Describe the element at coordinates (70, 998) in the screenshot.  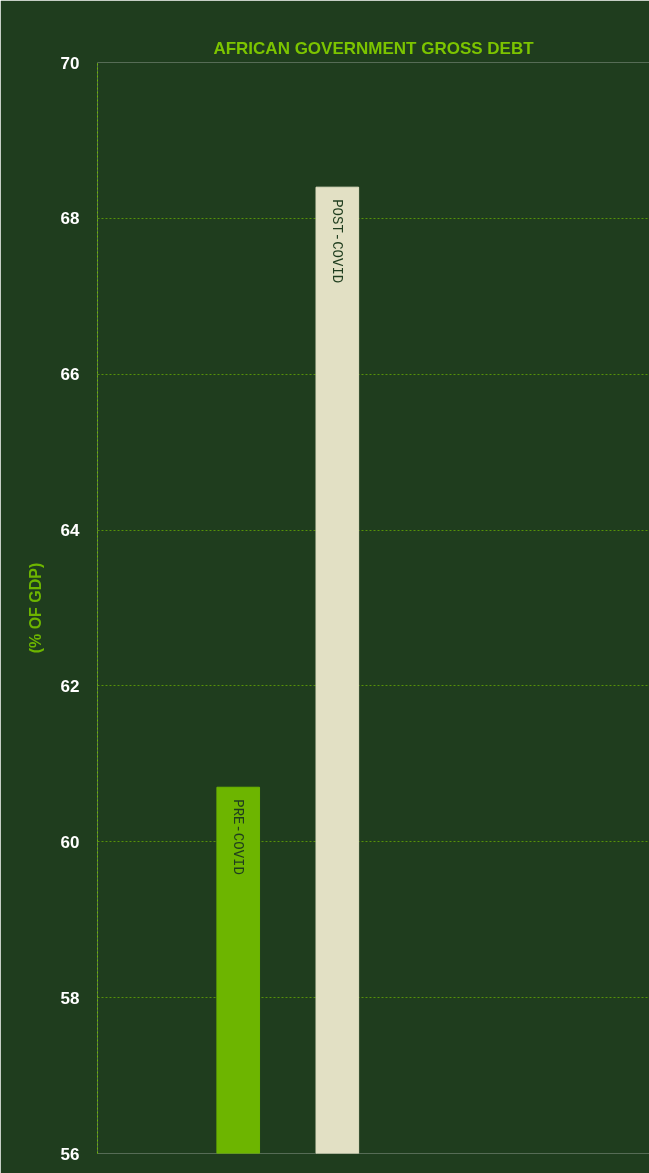
I see `y-tick-label: 58` at that location.